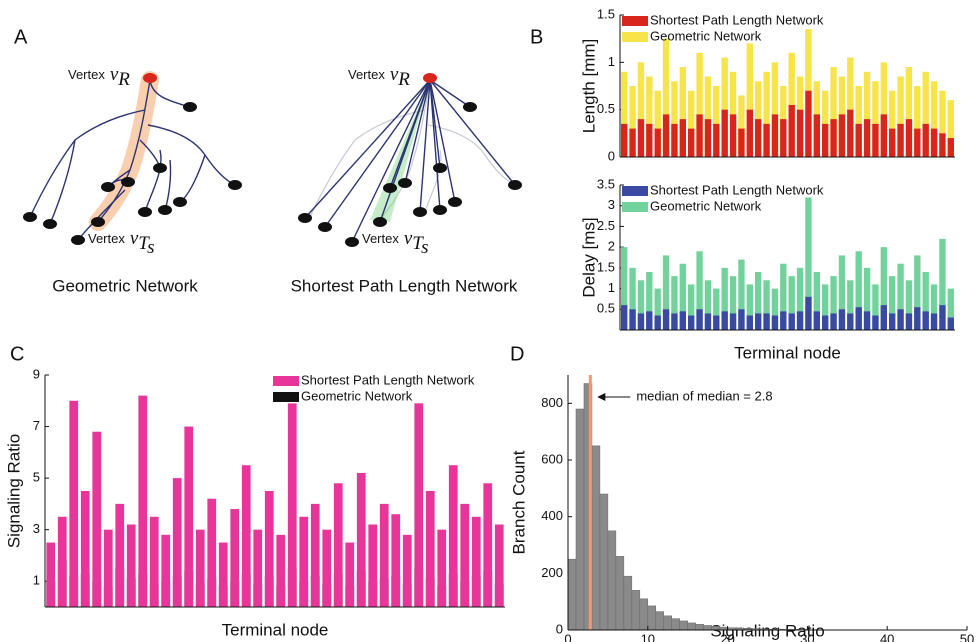 The image size is (977, 642). What do you see at coordinates (807, 636) in the screenshot?
I see `x-tick-label: 30` at bounding box center [807, 636].